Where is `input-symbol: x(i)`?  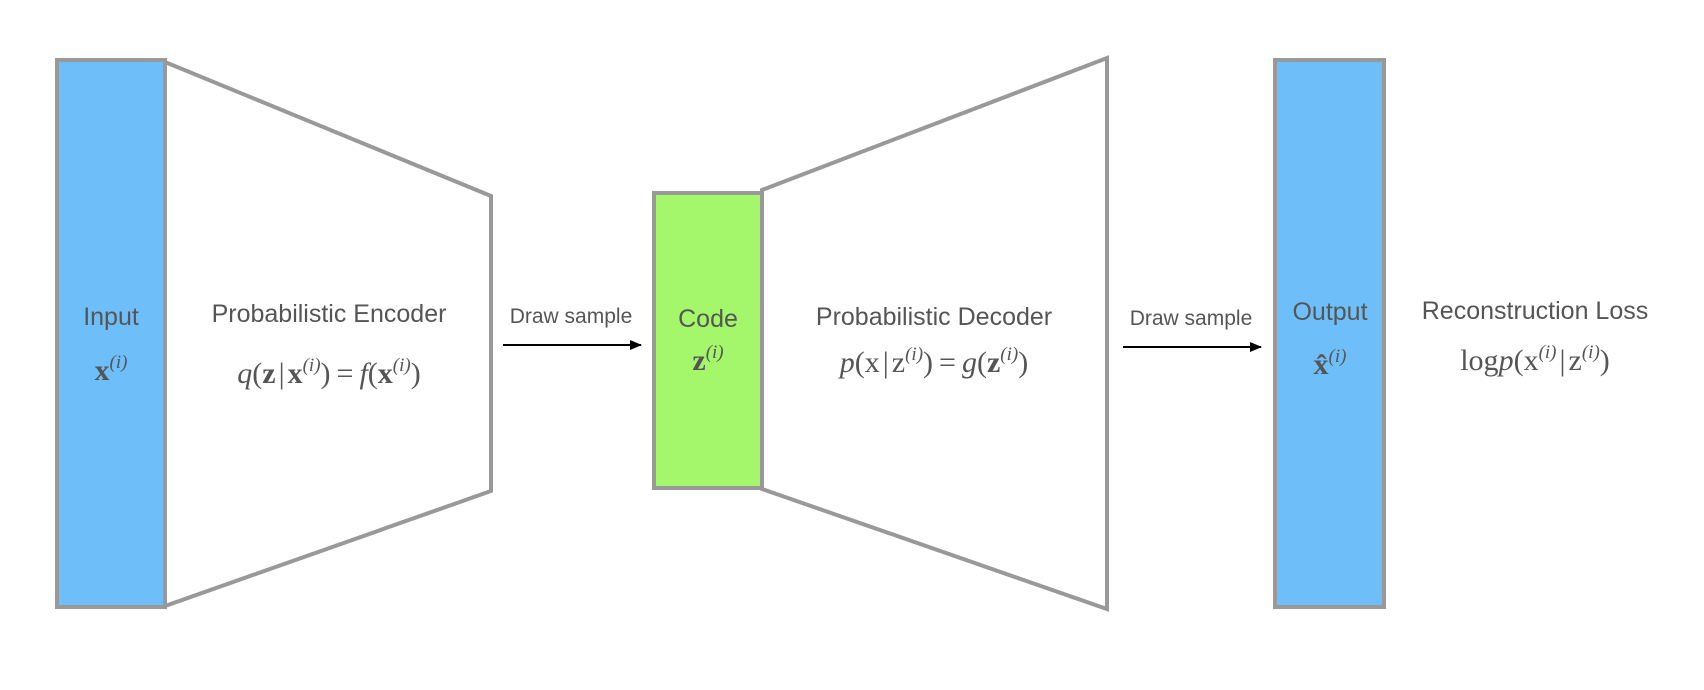
input-symbol: x(i) is located at coordinates (111, 369).